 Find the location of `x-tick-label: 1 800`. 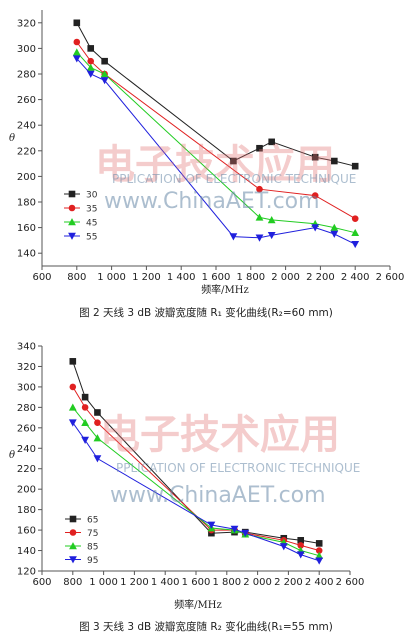

x-tick-label: 1 800 is located at coordinates (250, 277).